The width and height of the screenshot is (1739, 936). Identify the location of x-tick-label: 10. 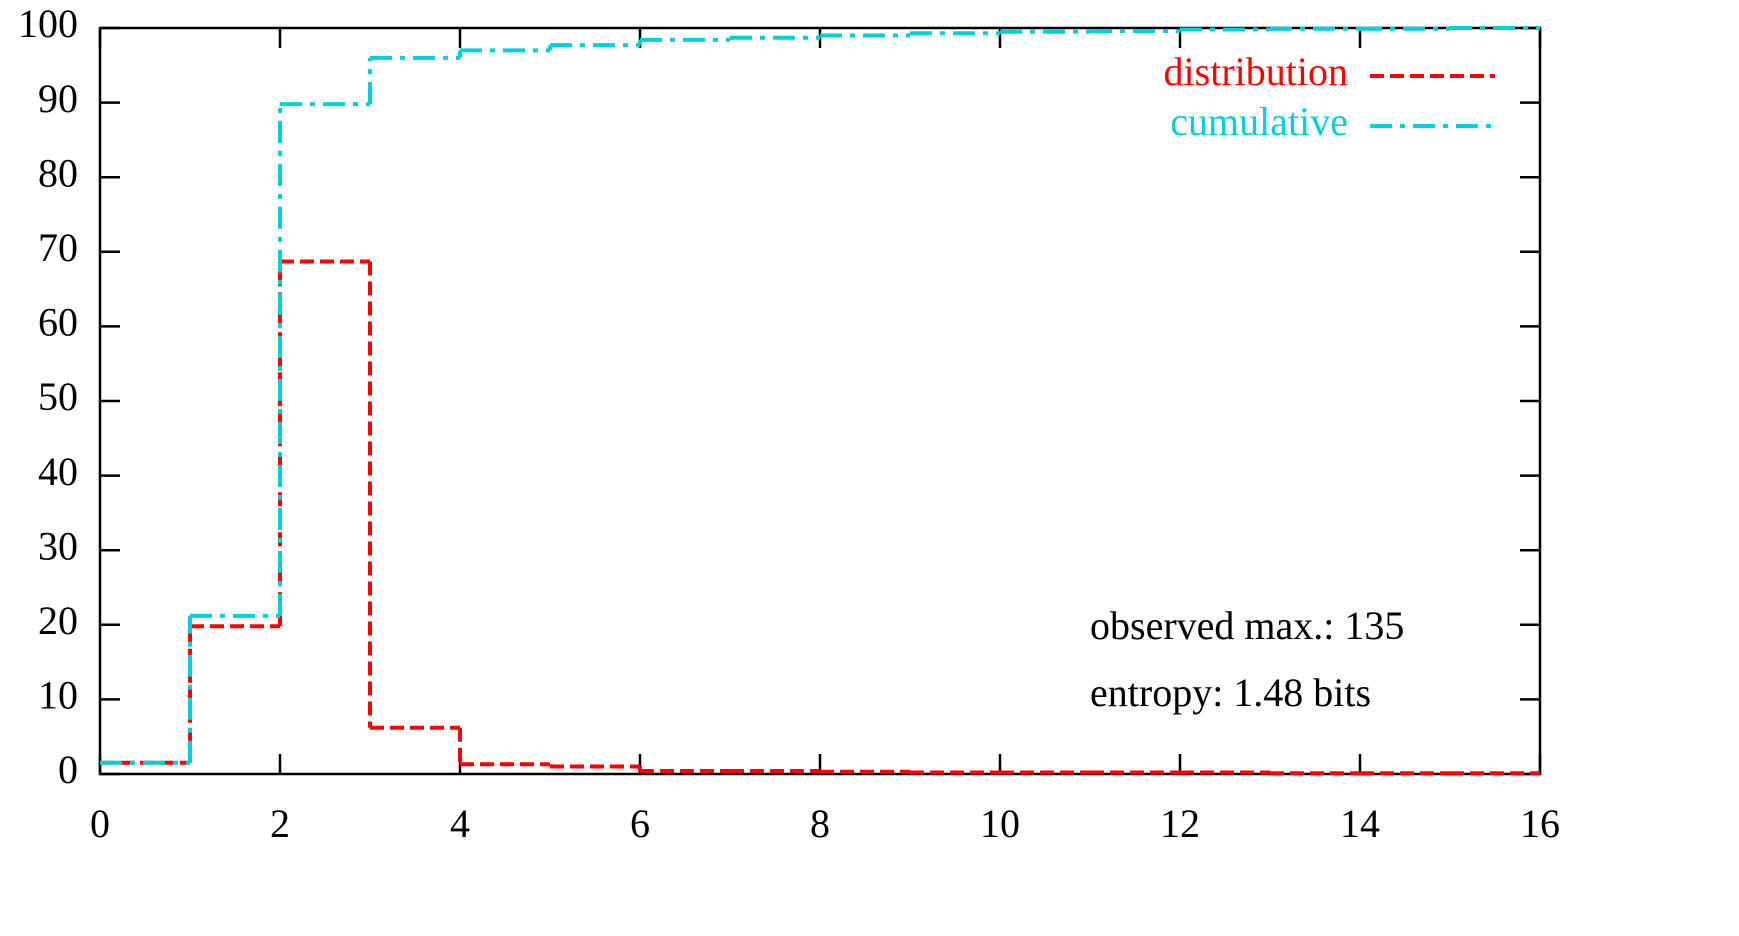
(1000, 823).